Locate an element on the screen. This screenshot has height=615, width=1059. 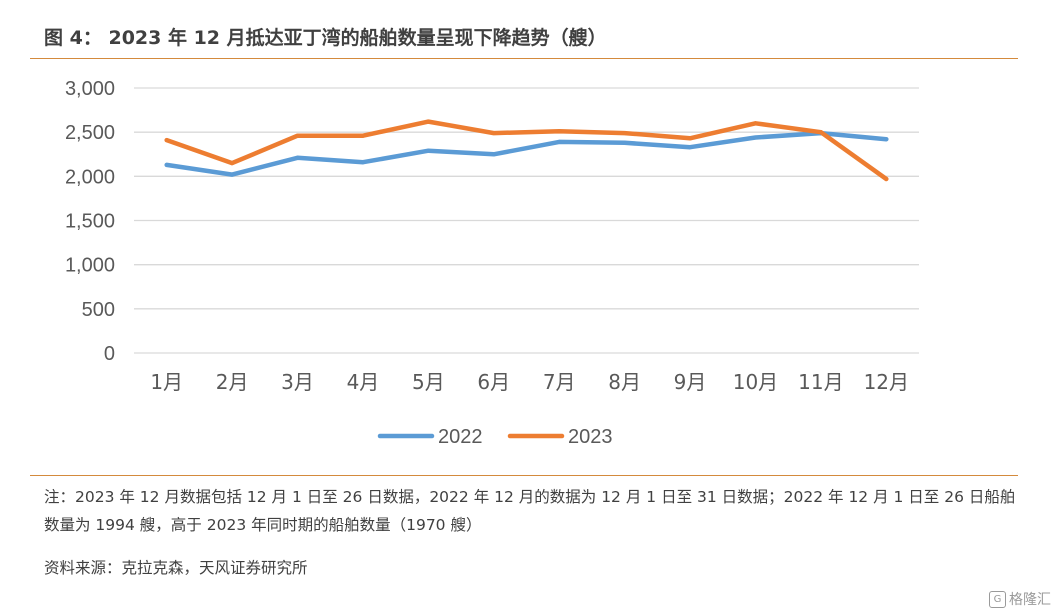
watermark: G 格隆汇 is located at coordinates (1020, 599).